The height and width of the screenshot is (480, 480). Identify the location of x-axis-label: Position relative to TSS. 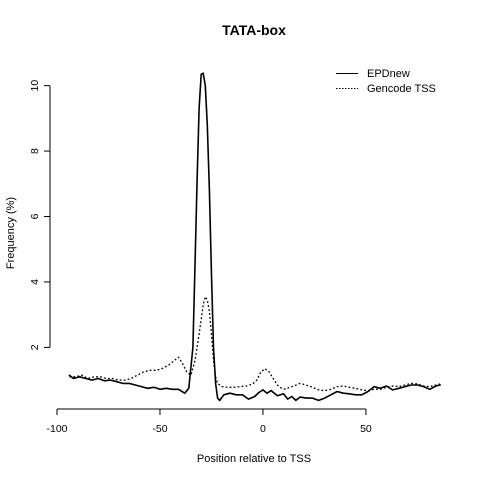
(254, 459).